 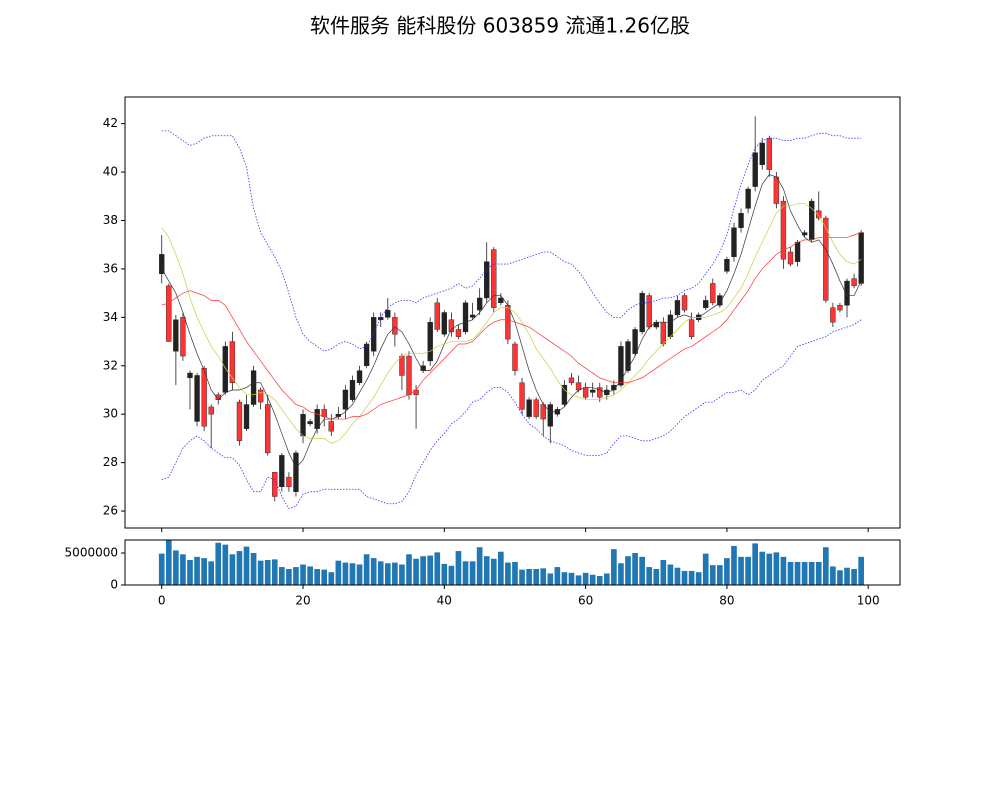 I want to click on y-tick-label: 30, so click(x=110, y=414).